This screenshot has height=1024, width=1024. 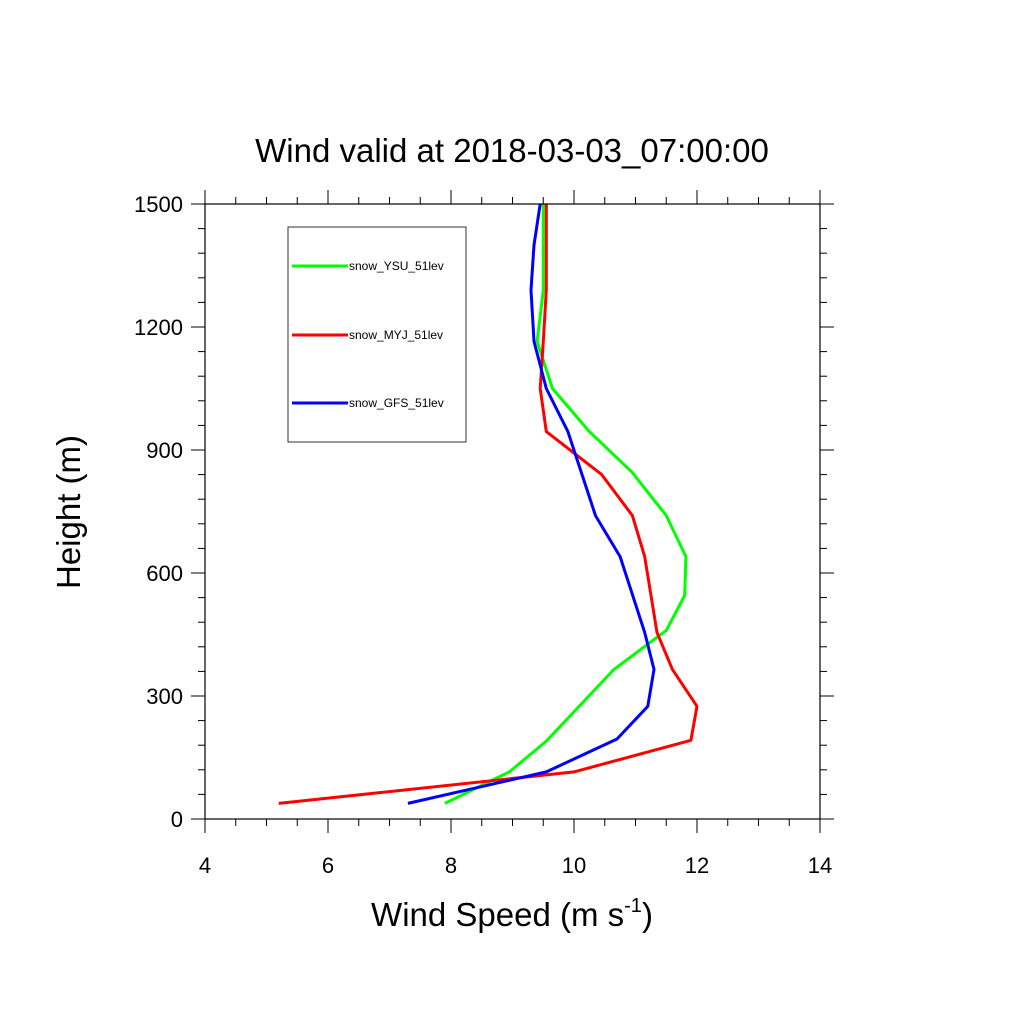 What do you see at coordinates (497, 914) in the screenshot?
I see `x-axis-title-main: Wind Speed (m s` at bounding box center [497, 914].